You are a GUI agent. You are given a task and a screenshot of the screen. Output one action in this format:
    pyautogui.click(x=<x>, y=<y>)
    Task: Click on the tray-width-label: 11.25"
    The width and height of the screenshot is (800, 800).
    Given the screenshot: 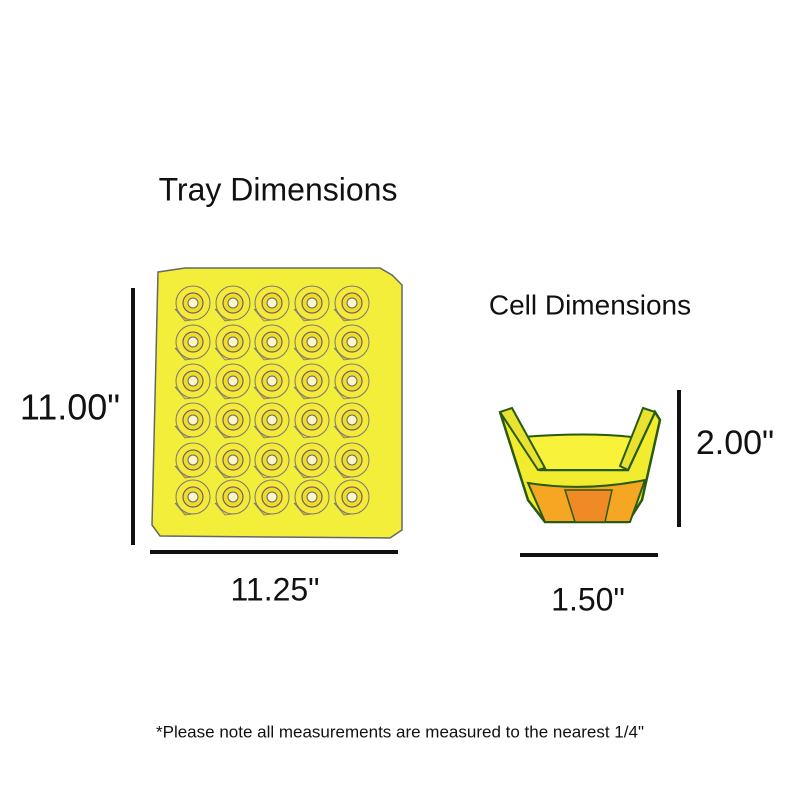 What is the action you would take?
    pyautogui.click(x=274, y=589)
    